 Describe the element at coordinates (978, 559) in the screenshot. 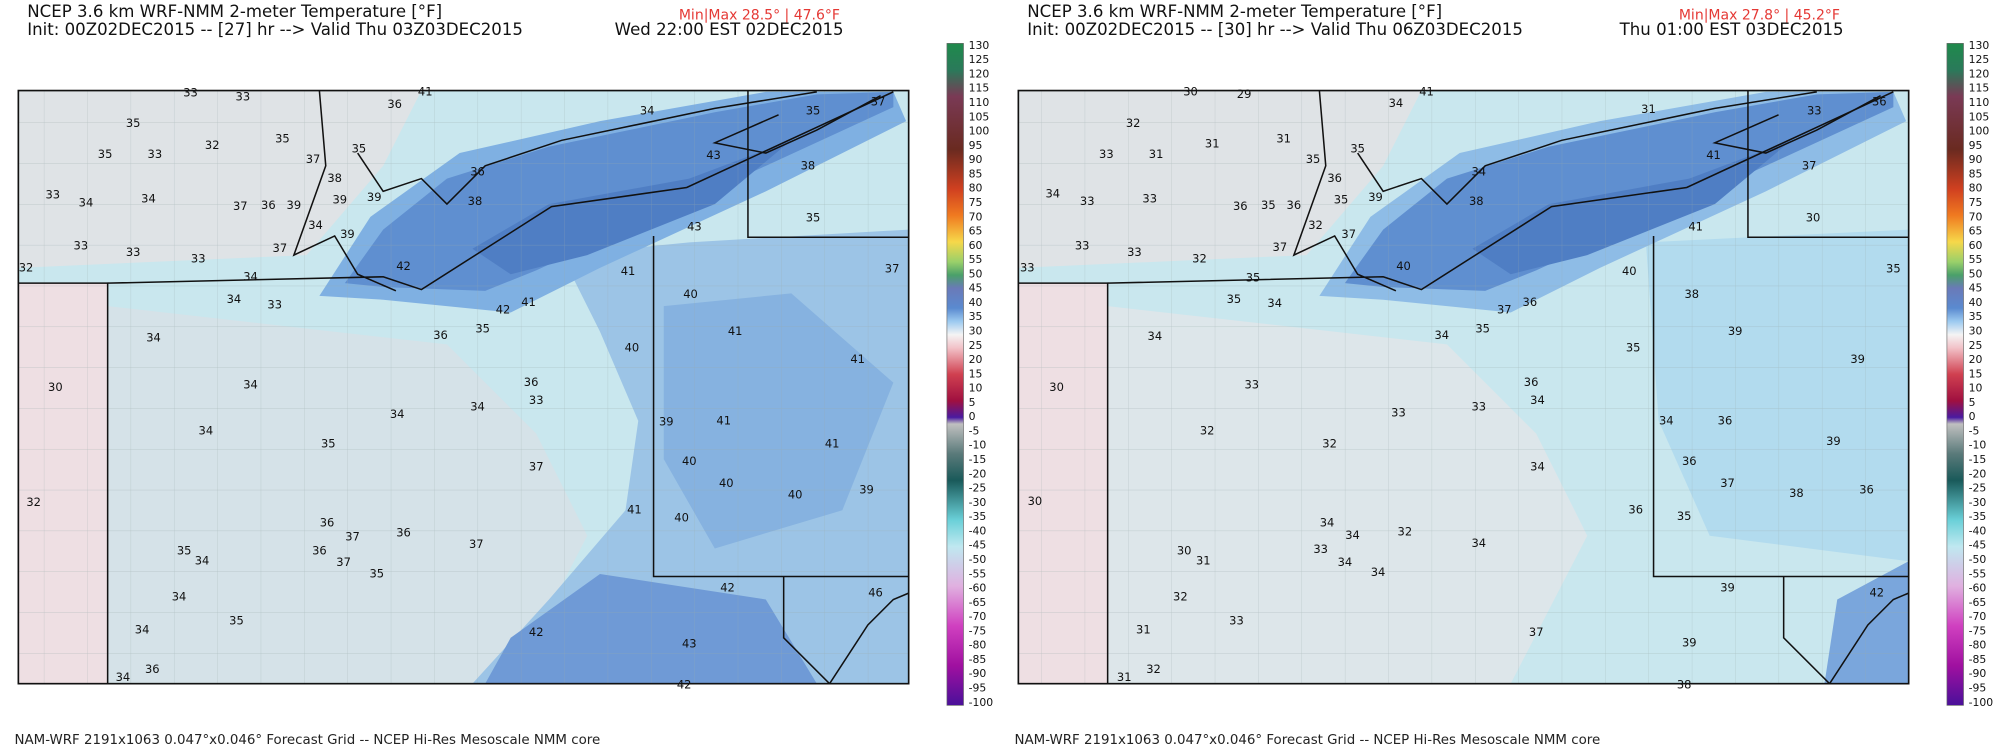

I see `colorbar-label: -50` at that location.